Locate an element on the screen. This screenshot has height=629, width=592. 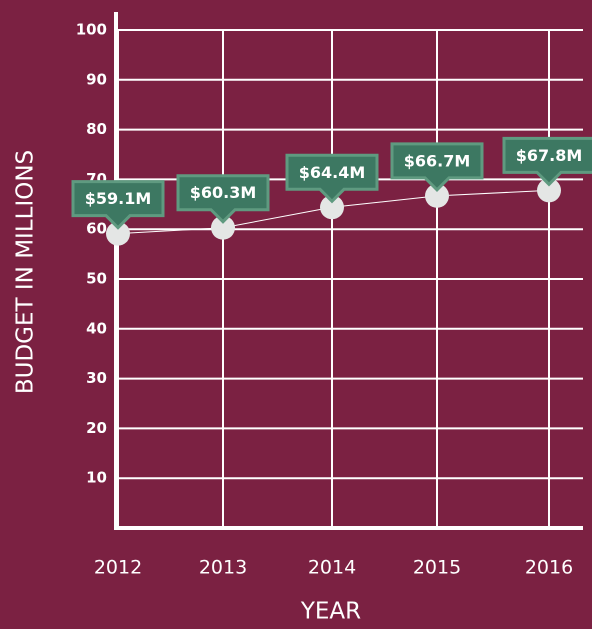
callout: $66.7M is located at coordinates (437, 167).